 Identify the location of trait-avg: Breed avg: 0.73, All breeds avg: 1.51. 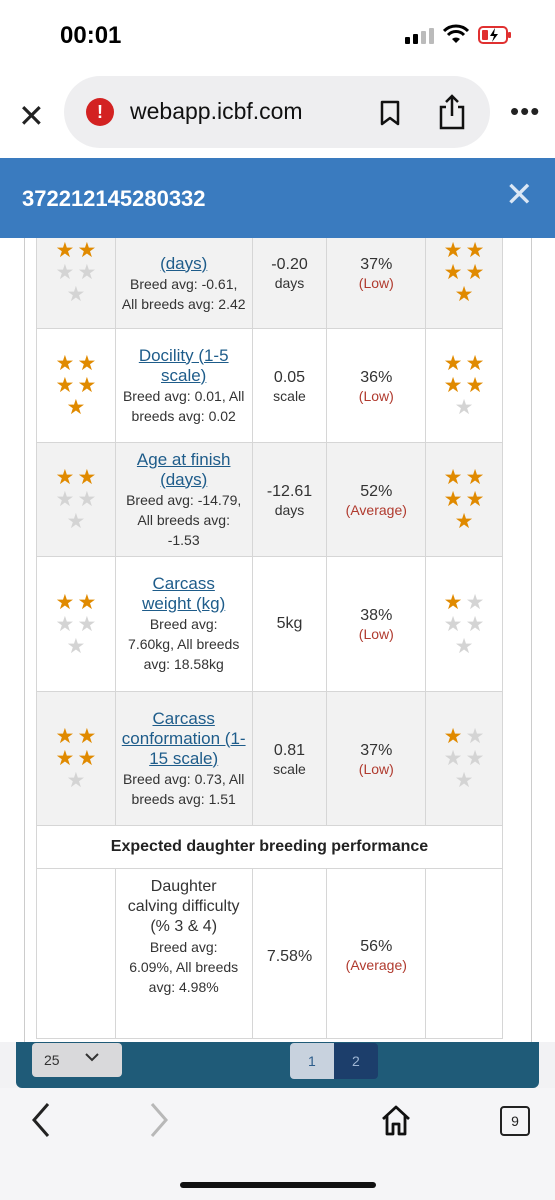
(183, 788).